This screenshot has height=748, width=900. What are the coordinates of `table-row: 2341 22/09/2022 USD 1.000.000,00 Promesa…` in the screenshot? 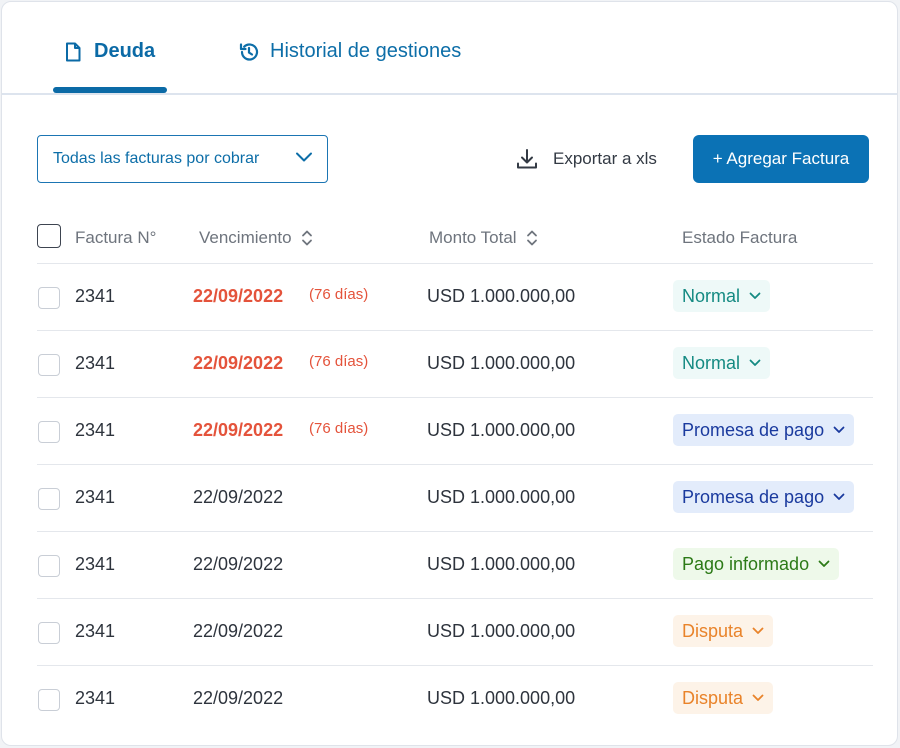 It's located at (449, 498).